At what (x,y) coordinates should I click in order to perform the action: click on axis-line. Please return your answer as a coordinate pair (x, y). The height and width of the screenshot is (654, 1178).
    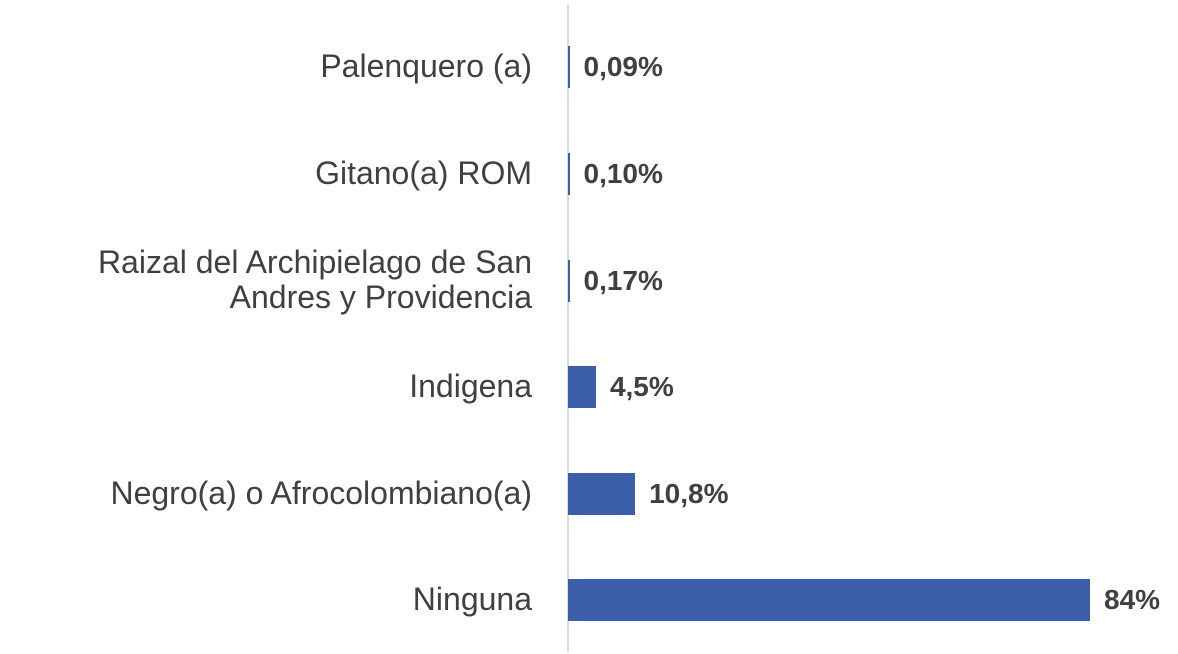
    Looking at the image, I should click on (568, 328).